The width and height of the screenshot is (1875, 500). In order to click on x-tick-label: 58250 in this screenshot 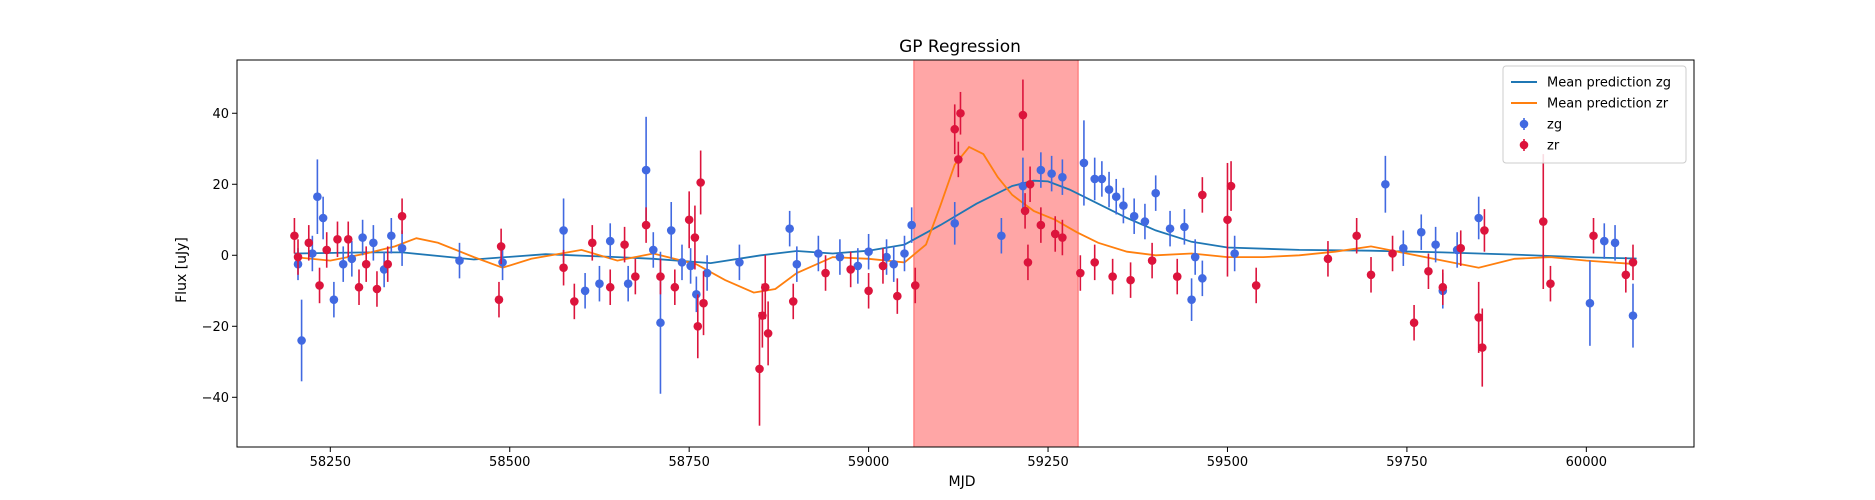, I will do `click(330, 462)`.